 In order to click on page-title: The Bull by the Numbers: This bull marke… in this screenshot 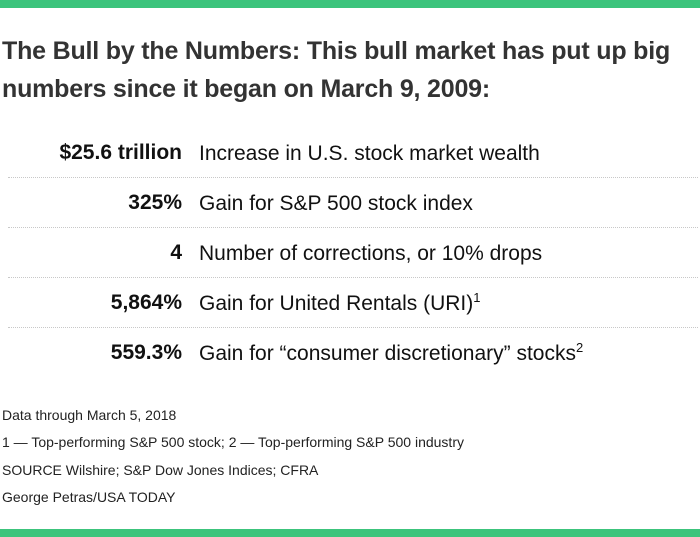, I will do `click(336, 70)`.